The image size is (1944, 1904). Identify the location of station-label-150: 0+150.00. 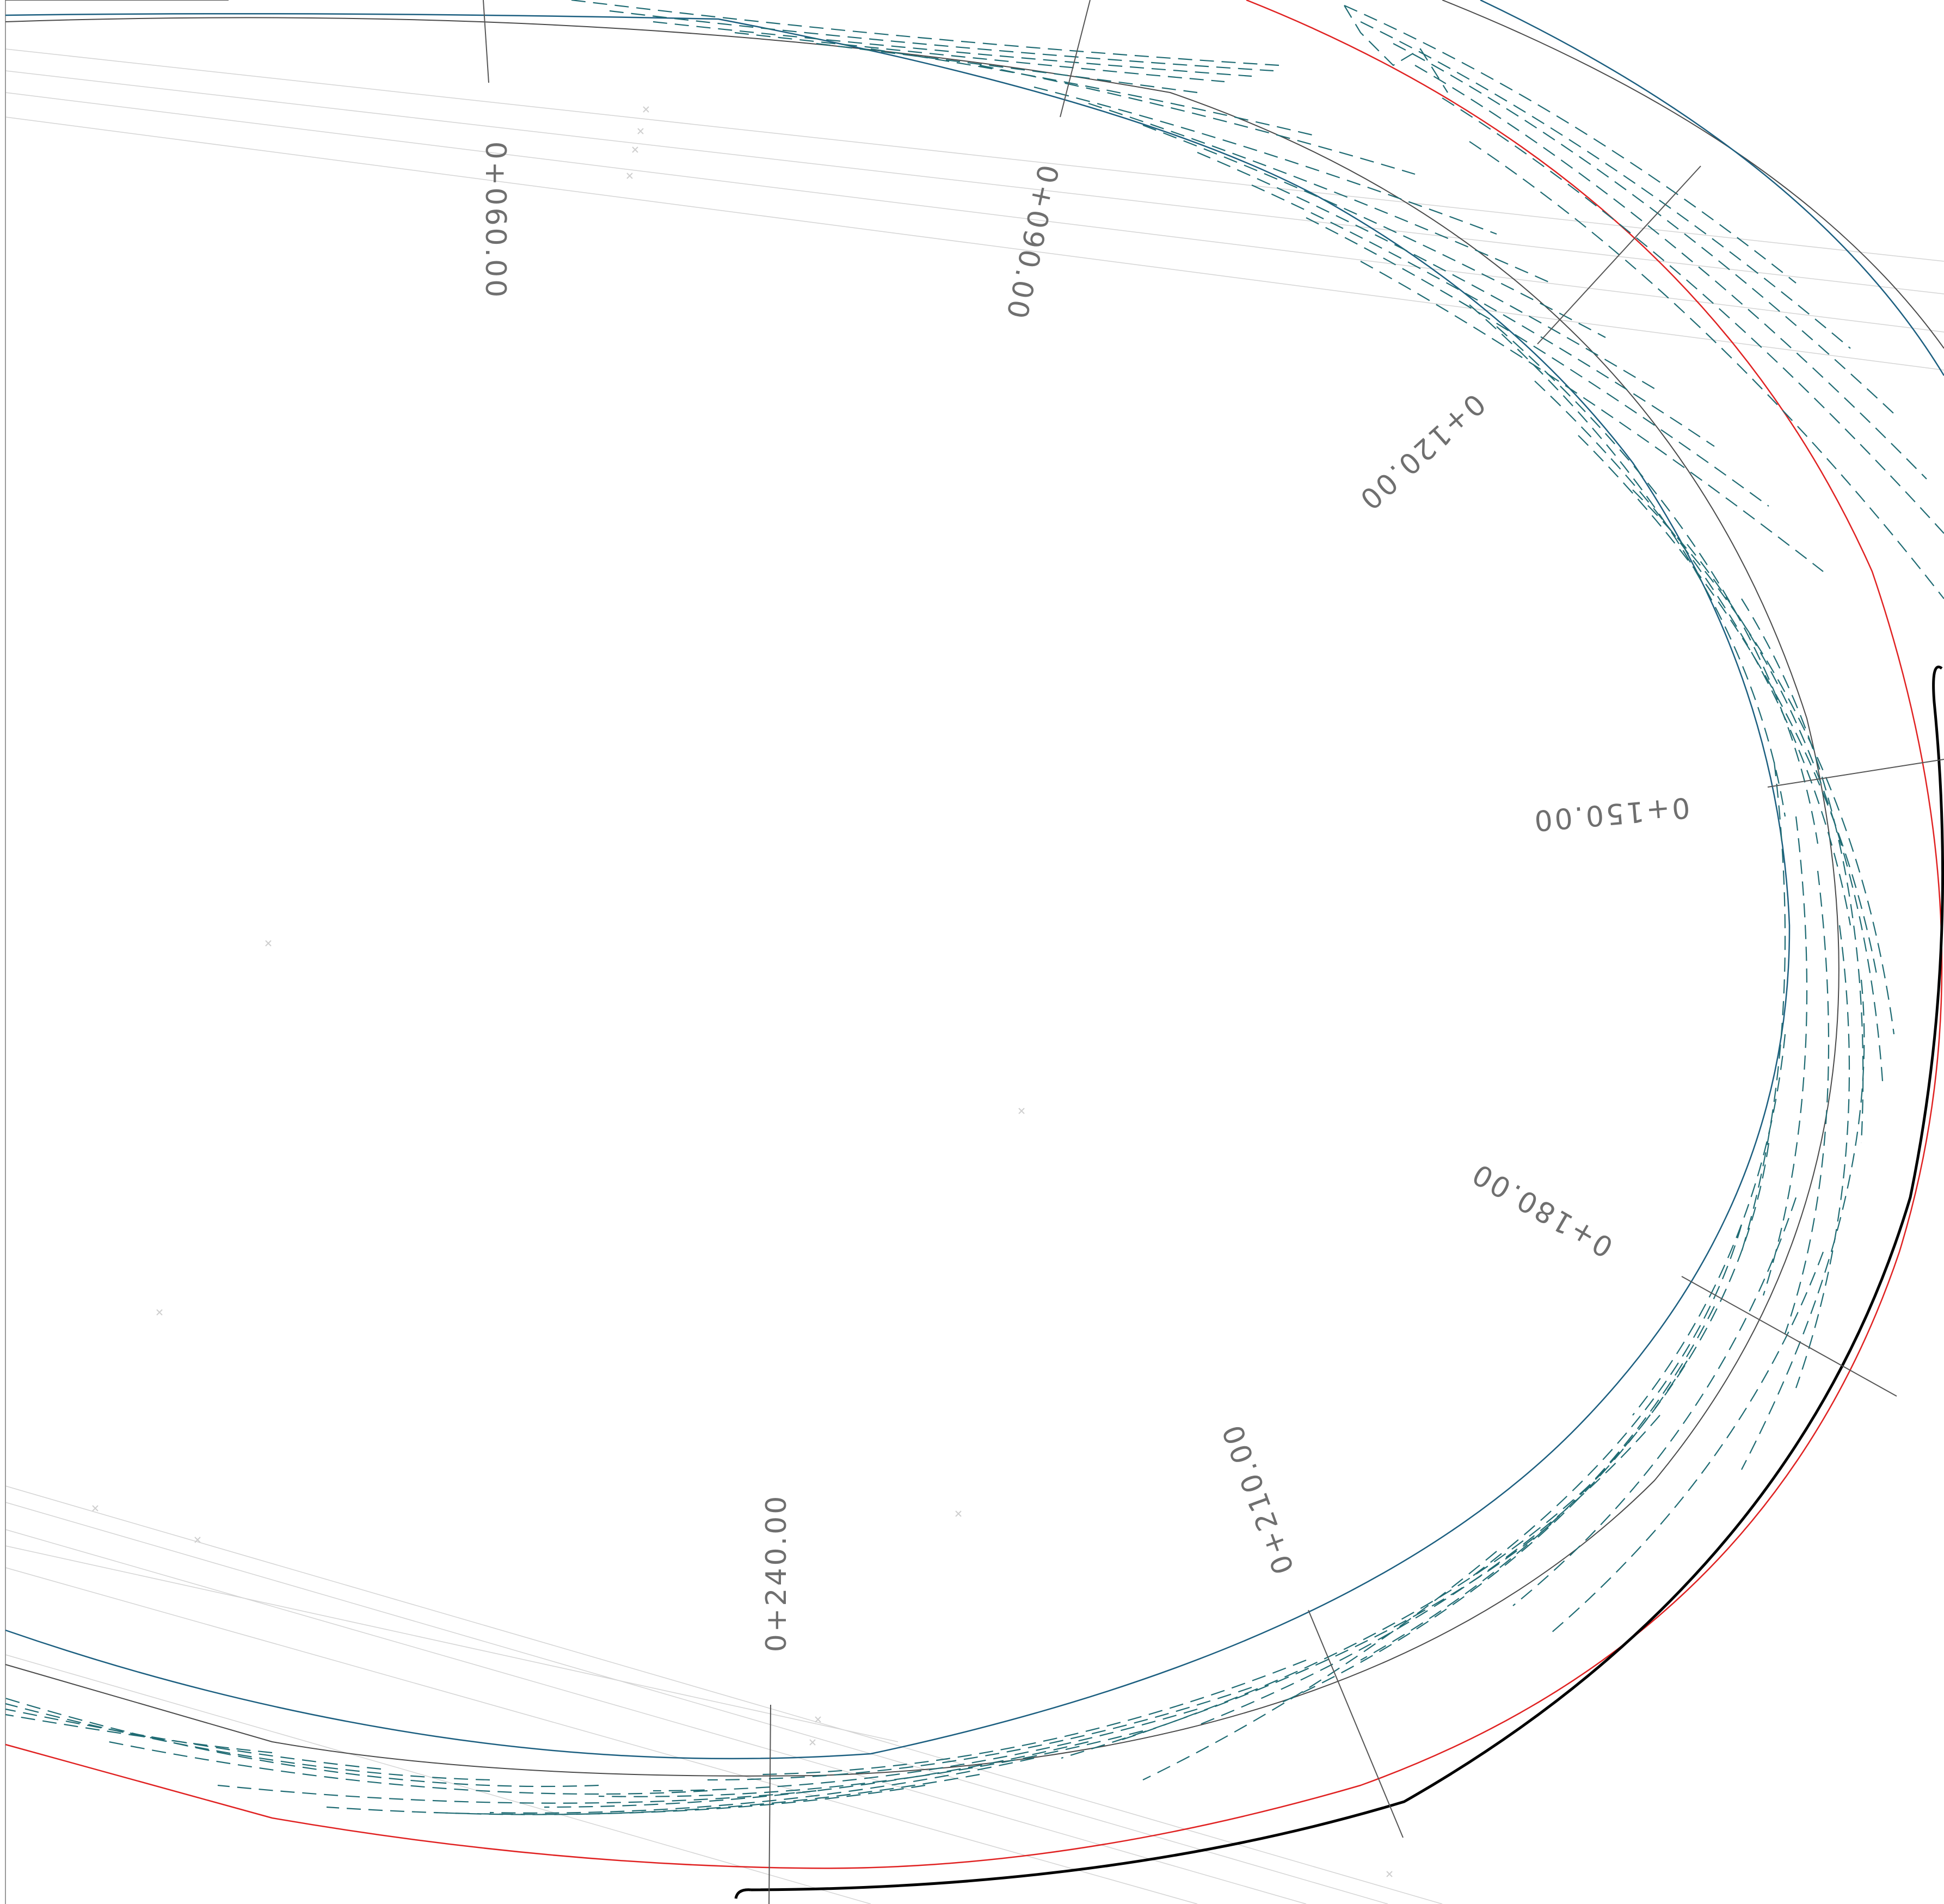
(1611, 813).